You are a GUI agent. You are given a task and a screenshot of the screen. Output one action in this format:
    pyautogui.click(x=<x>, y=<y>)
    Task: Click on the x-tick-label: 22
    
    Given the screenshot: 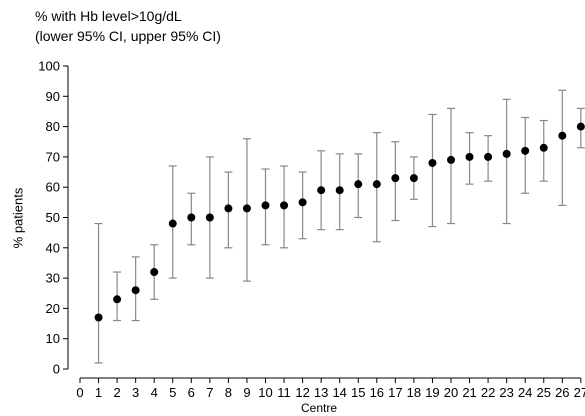 What is the action you would take?
    pyautogui.click(x=488, y=392)
    